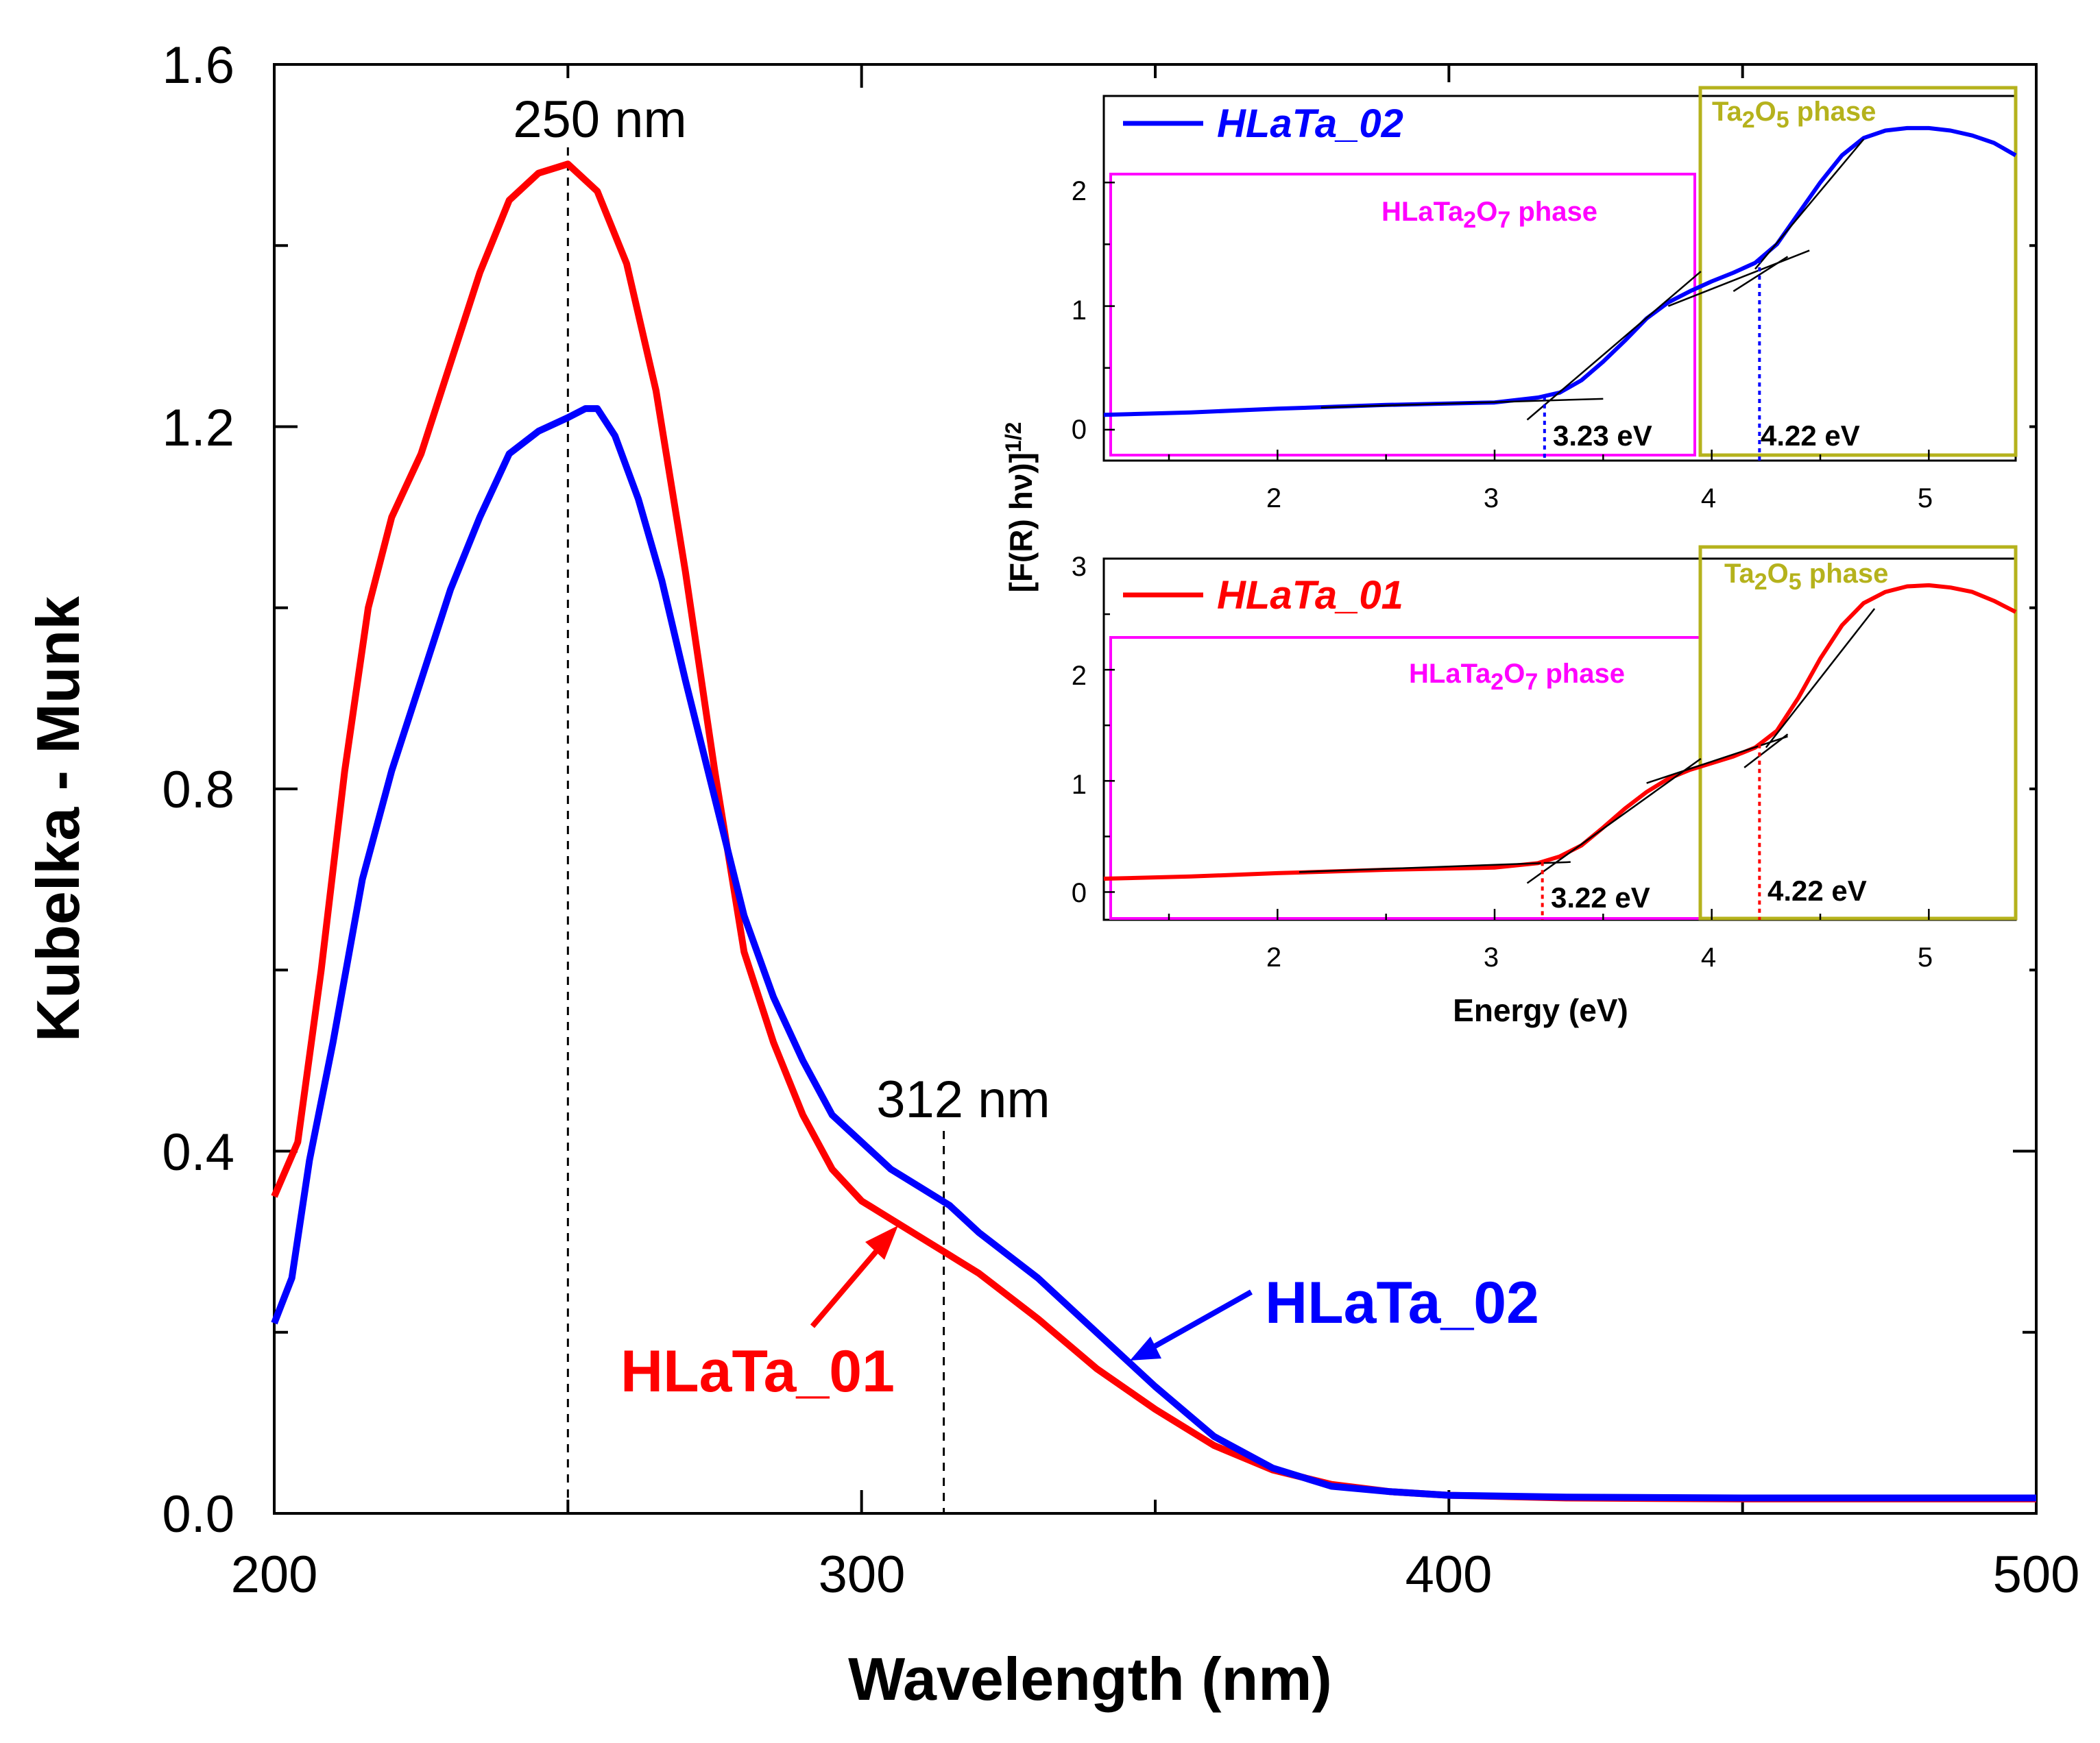  I want to click on y-axis-title: Kubelka - Munk, so click(58, 819).